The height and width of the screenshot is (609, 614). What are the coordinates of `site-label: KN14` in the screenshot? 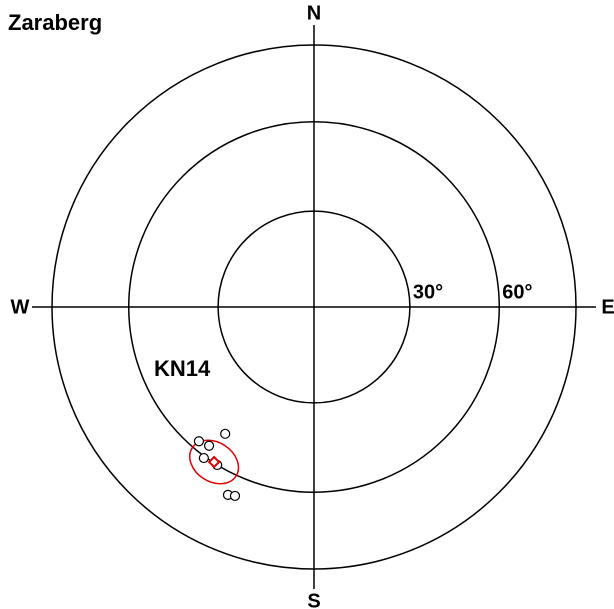 It's located at (182, 368).